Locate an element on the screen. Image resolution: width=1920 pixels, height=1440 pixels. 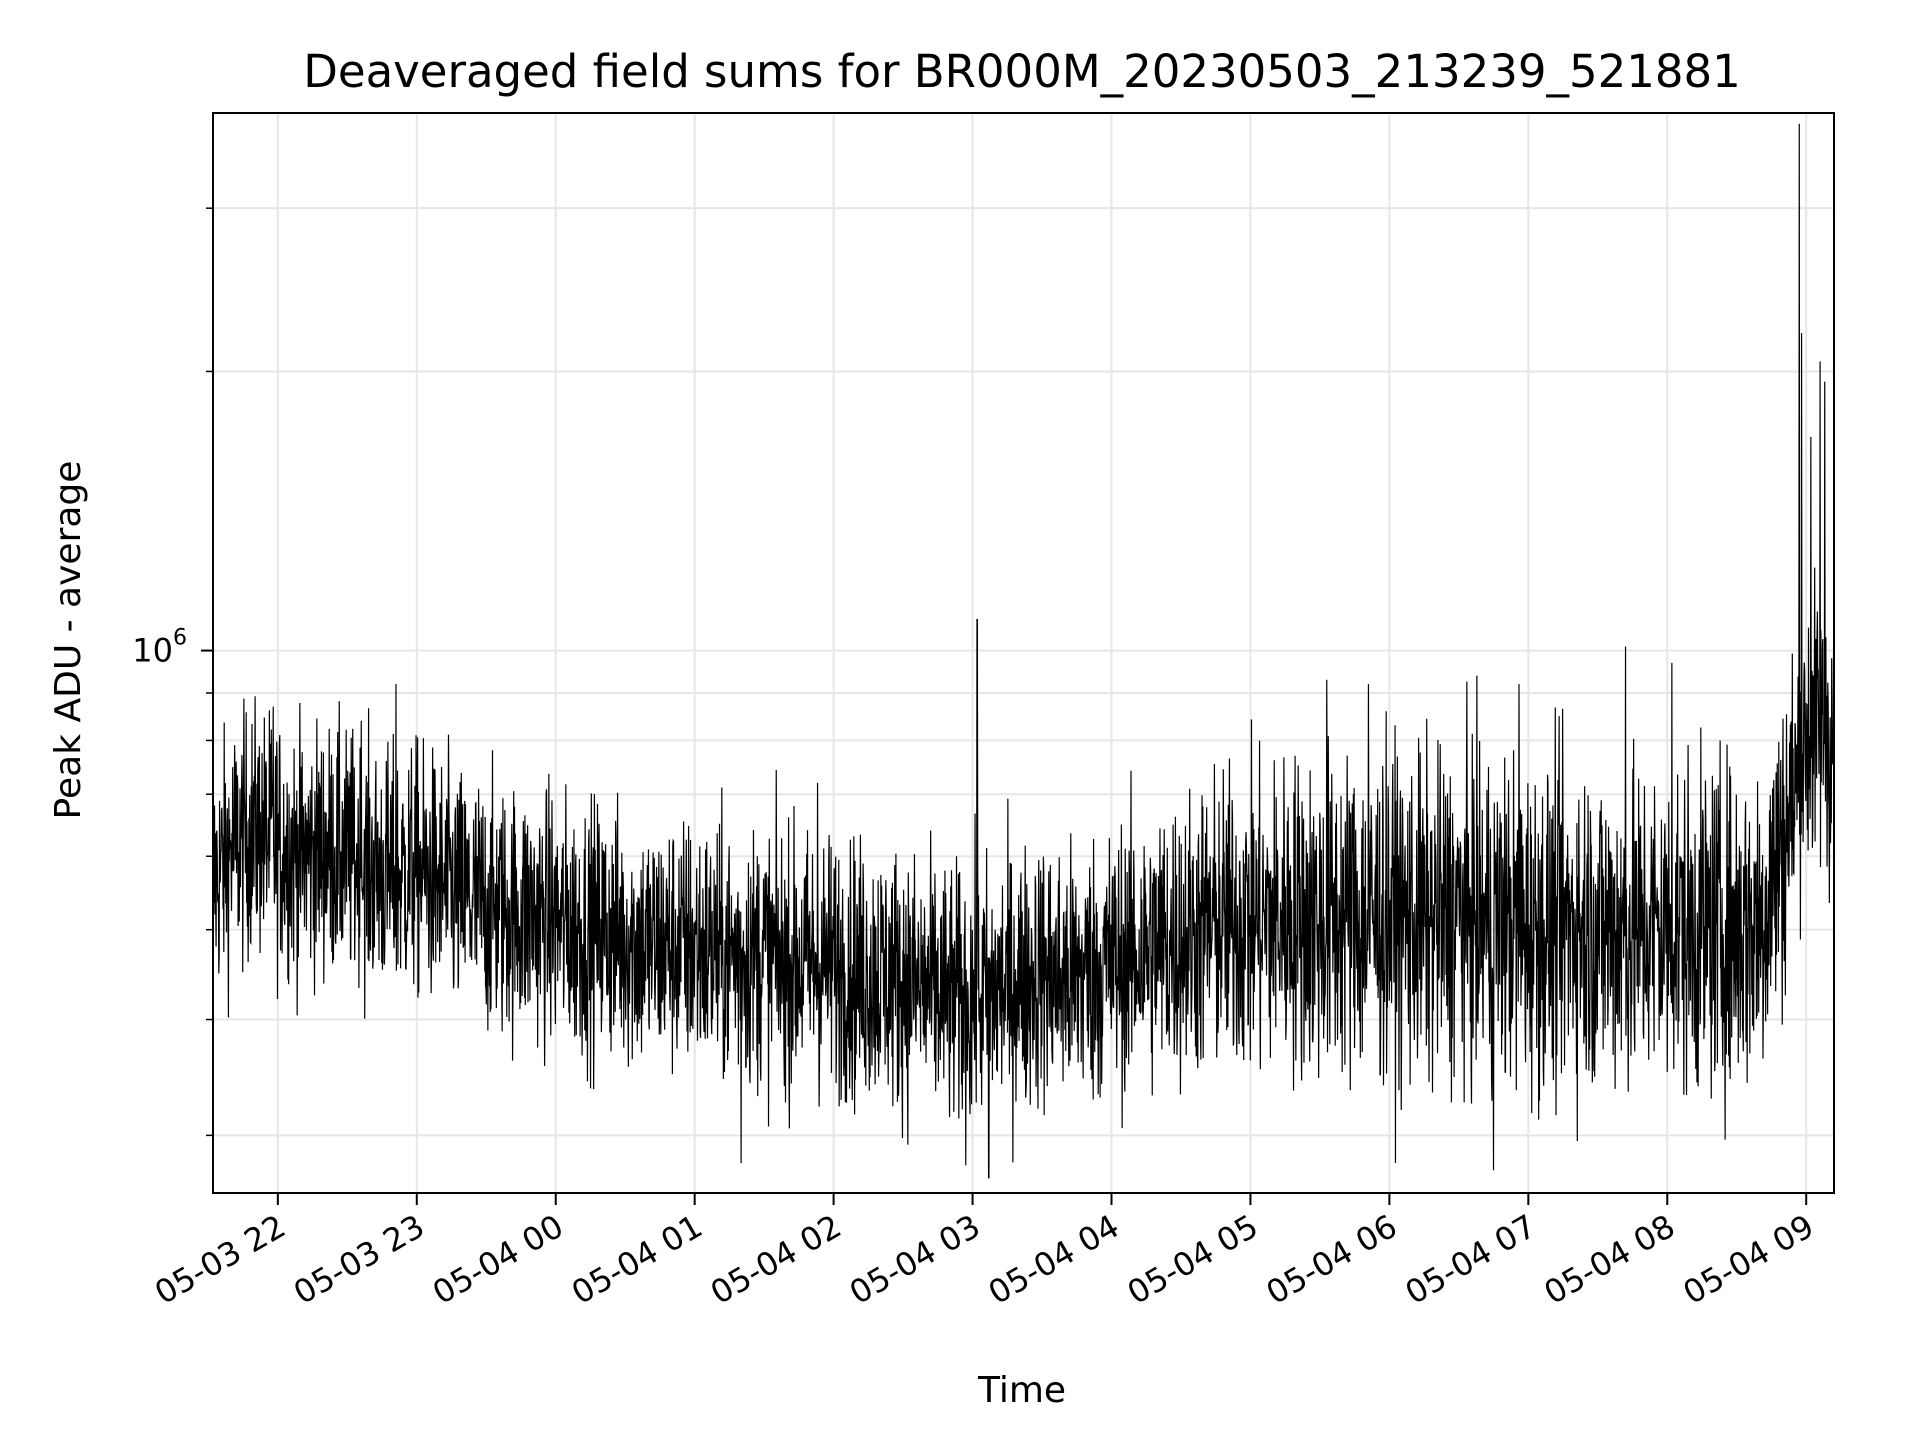
x-tick-label: 05-04 08 is located at coordinates (1610, 1259).